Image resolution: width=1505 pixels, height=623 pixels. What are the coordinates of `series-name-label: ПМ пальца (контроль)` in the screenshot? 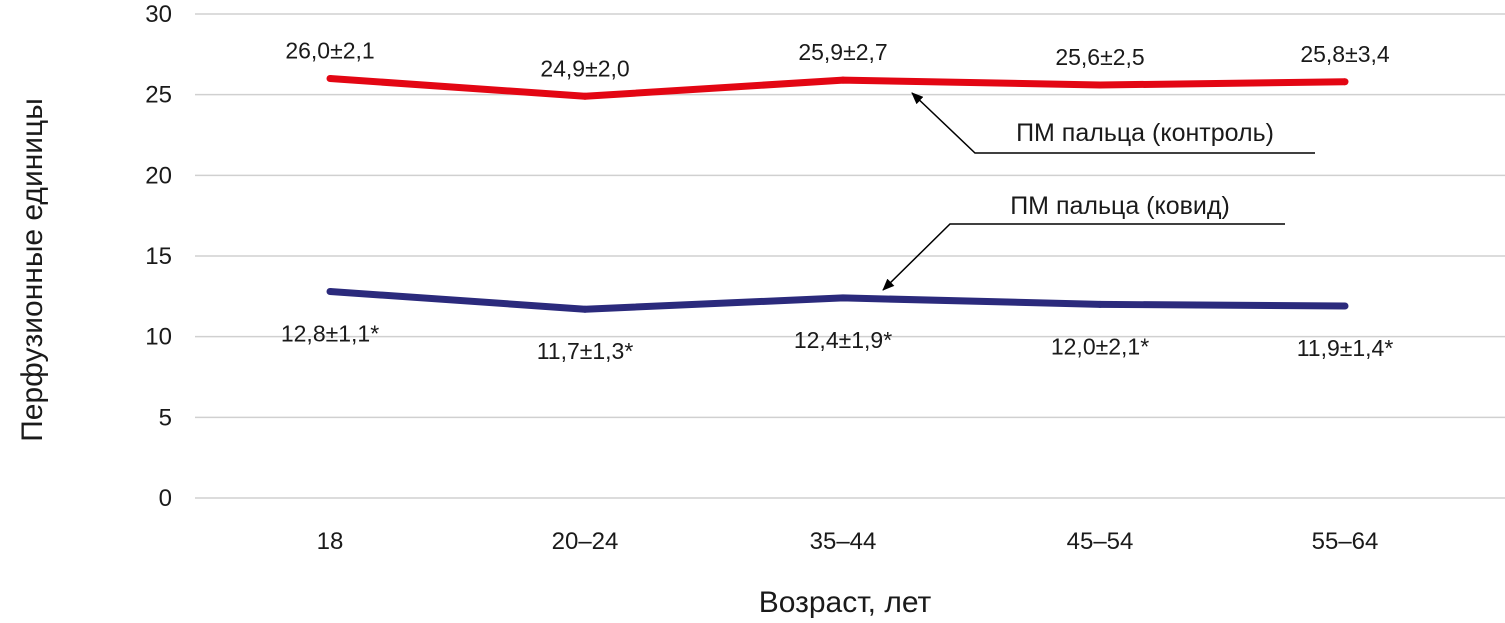 It's located at (1145, 133).